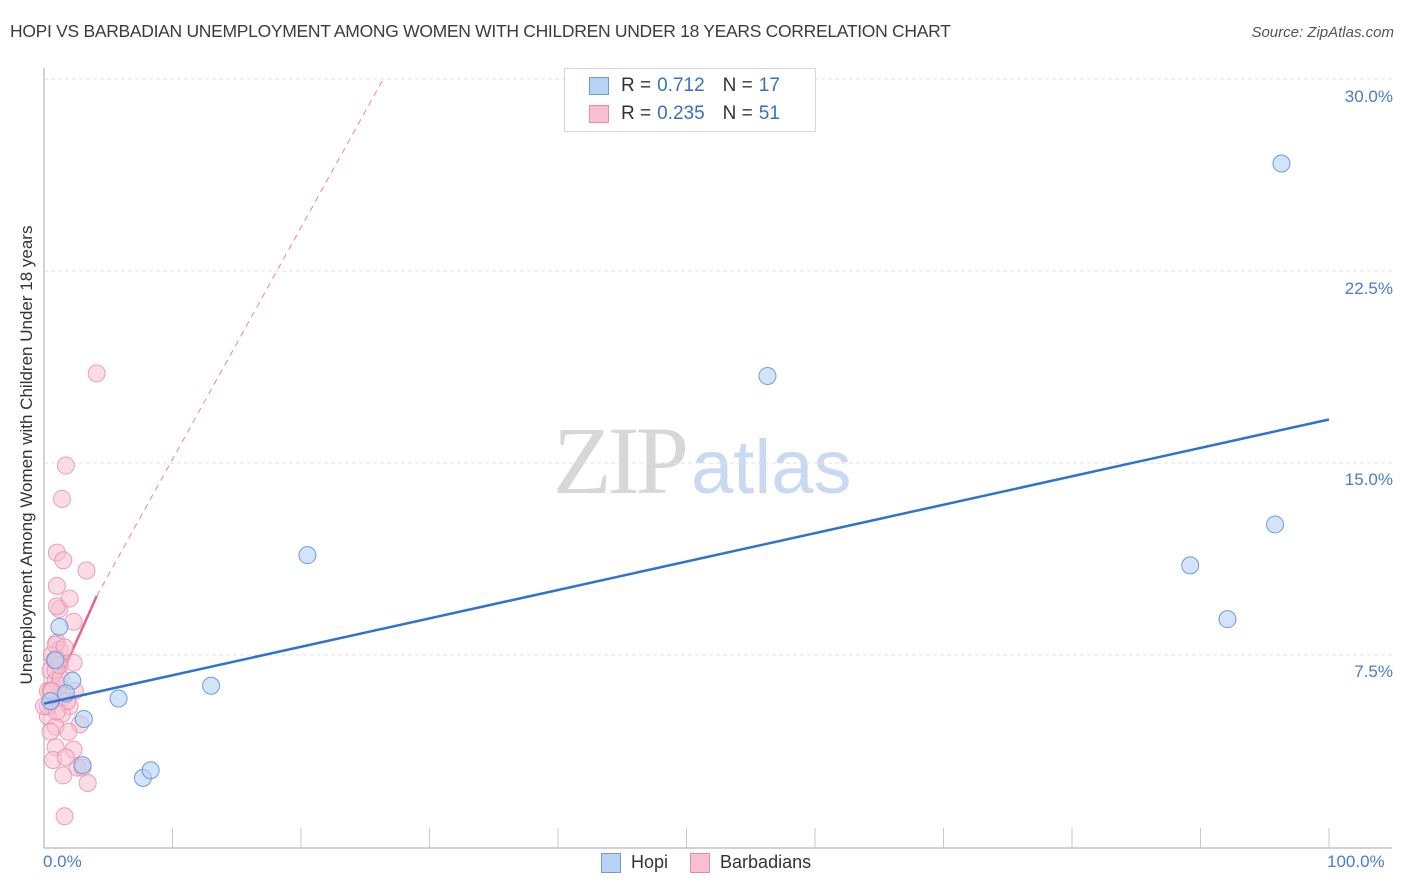 This screenshot has width=1406, height=892. I want to click on legend-row-barbadians: R = 0.235 N = 51, so click(684, 114).